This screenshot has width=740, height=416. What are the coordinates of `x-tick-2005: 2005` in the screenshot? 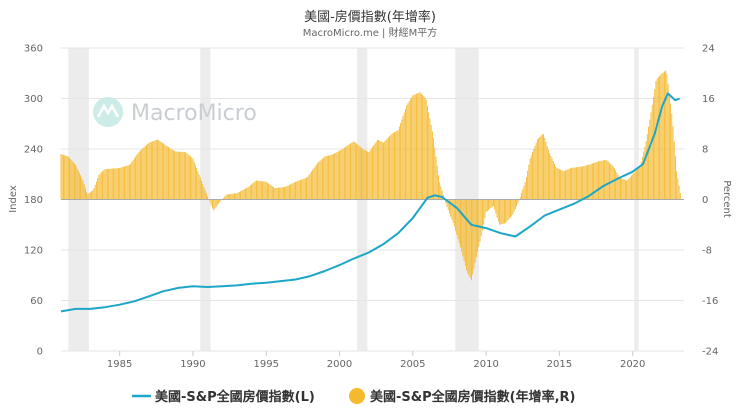 It's located at (412, 364).